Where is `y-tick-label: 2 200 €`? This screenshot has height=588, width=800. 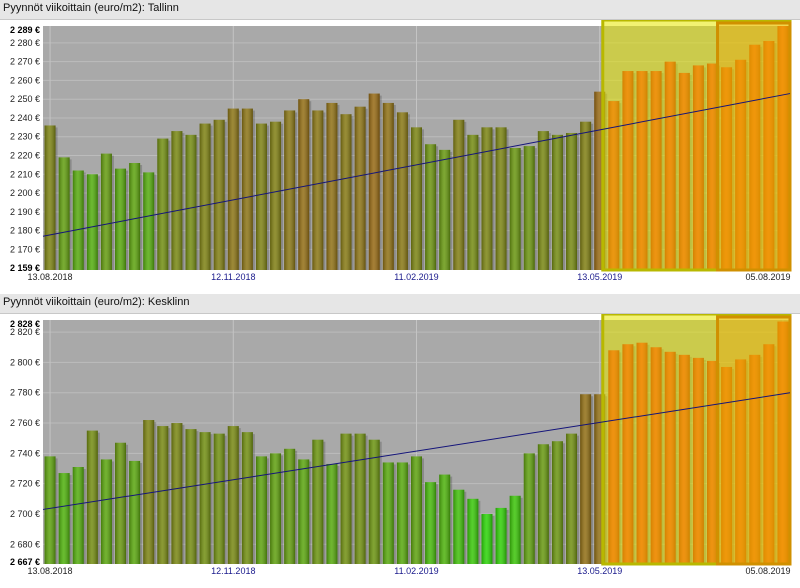
y-tick-label: 2 200 € is located at coordinates (25, 193).